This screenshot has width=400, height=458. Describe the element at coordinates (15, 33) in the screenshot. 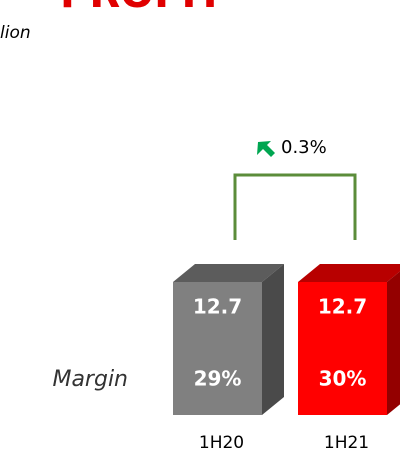

I see `chart-subtitle: lion` at that location.